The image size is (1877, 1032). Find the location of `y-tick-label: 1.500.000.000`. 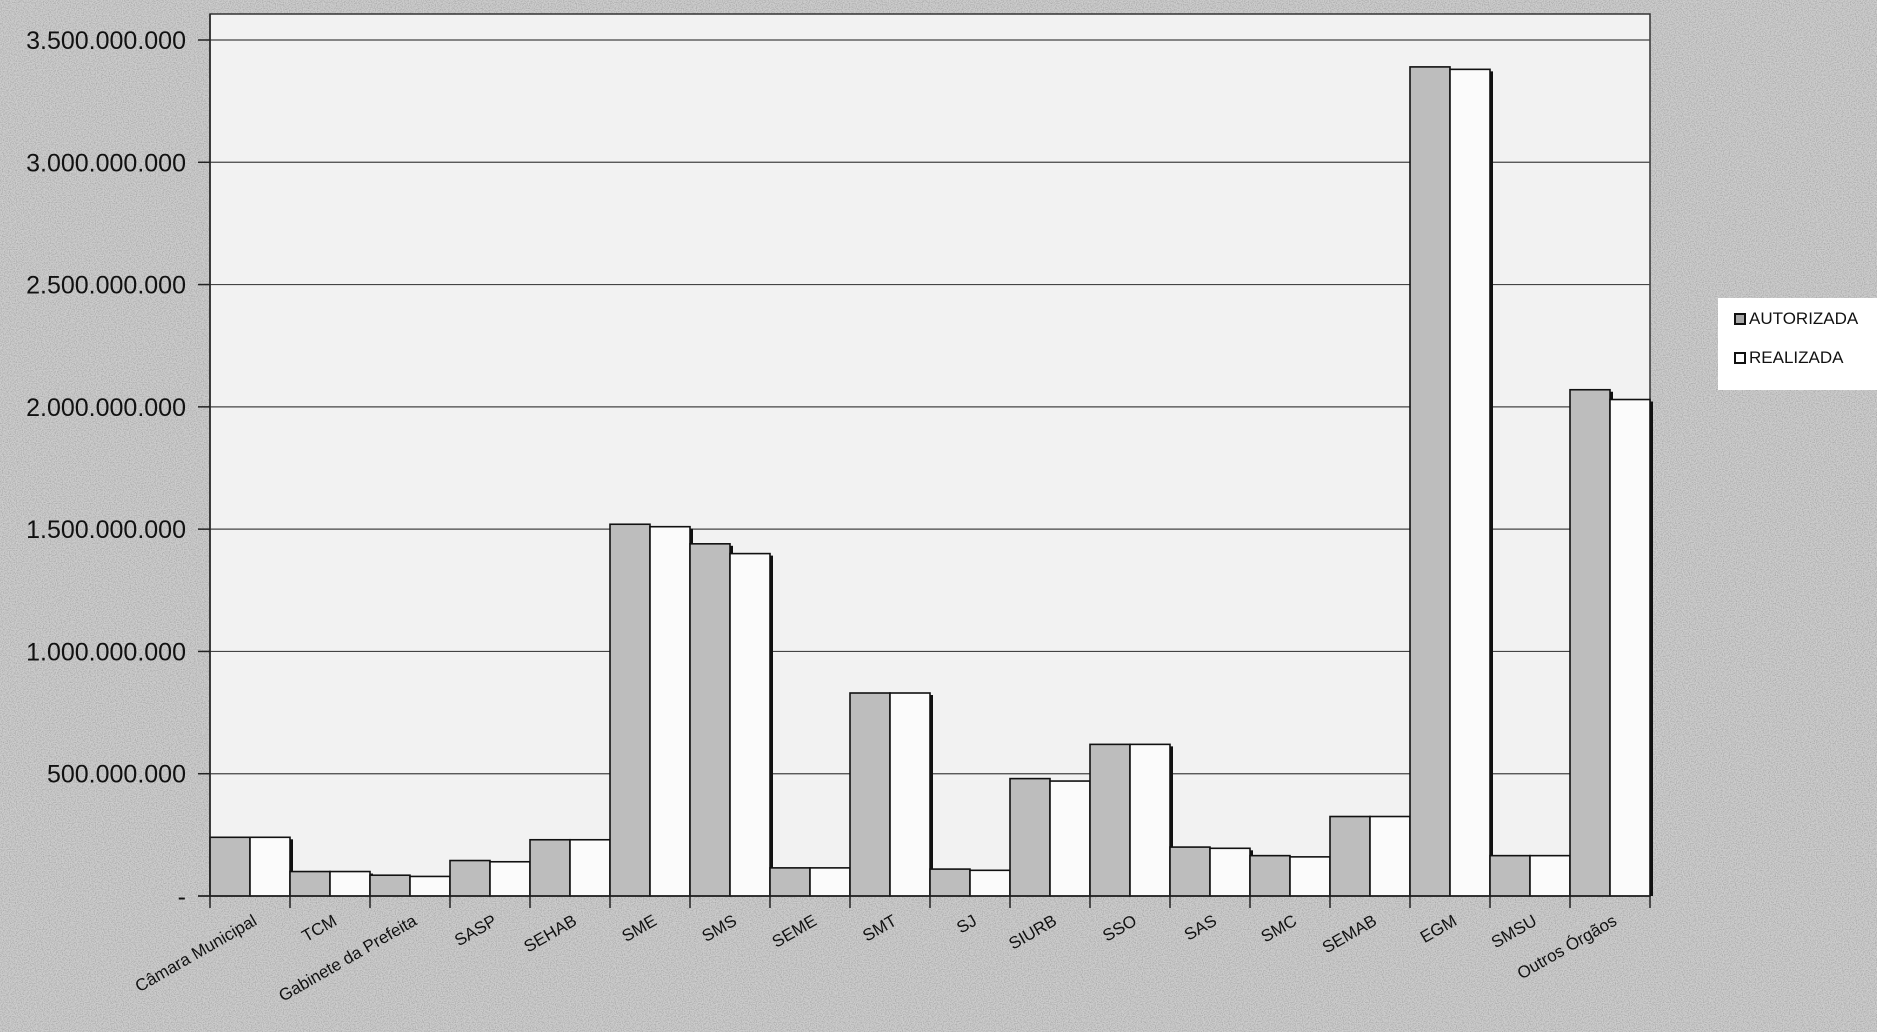

y-tick-label: 1.500.000.000 is located at coordinates (106, 530).